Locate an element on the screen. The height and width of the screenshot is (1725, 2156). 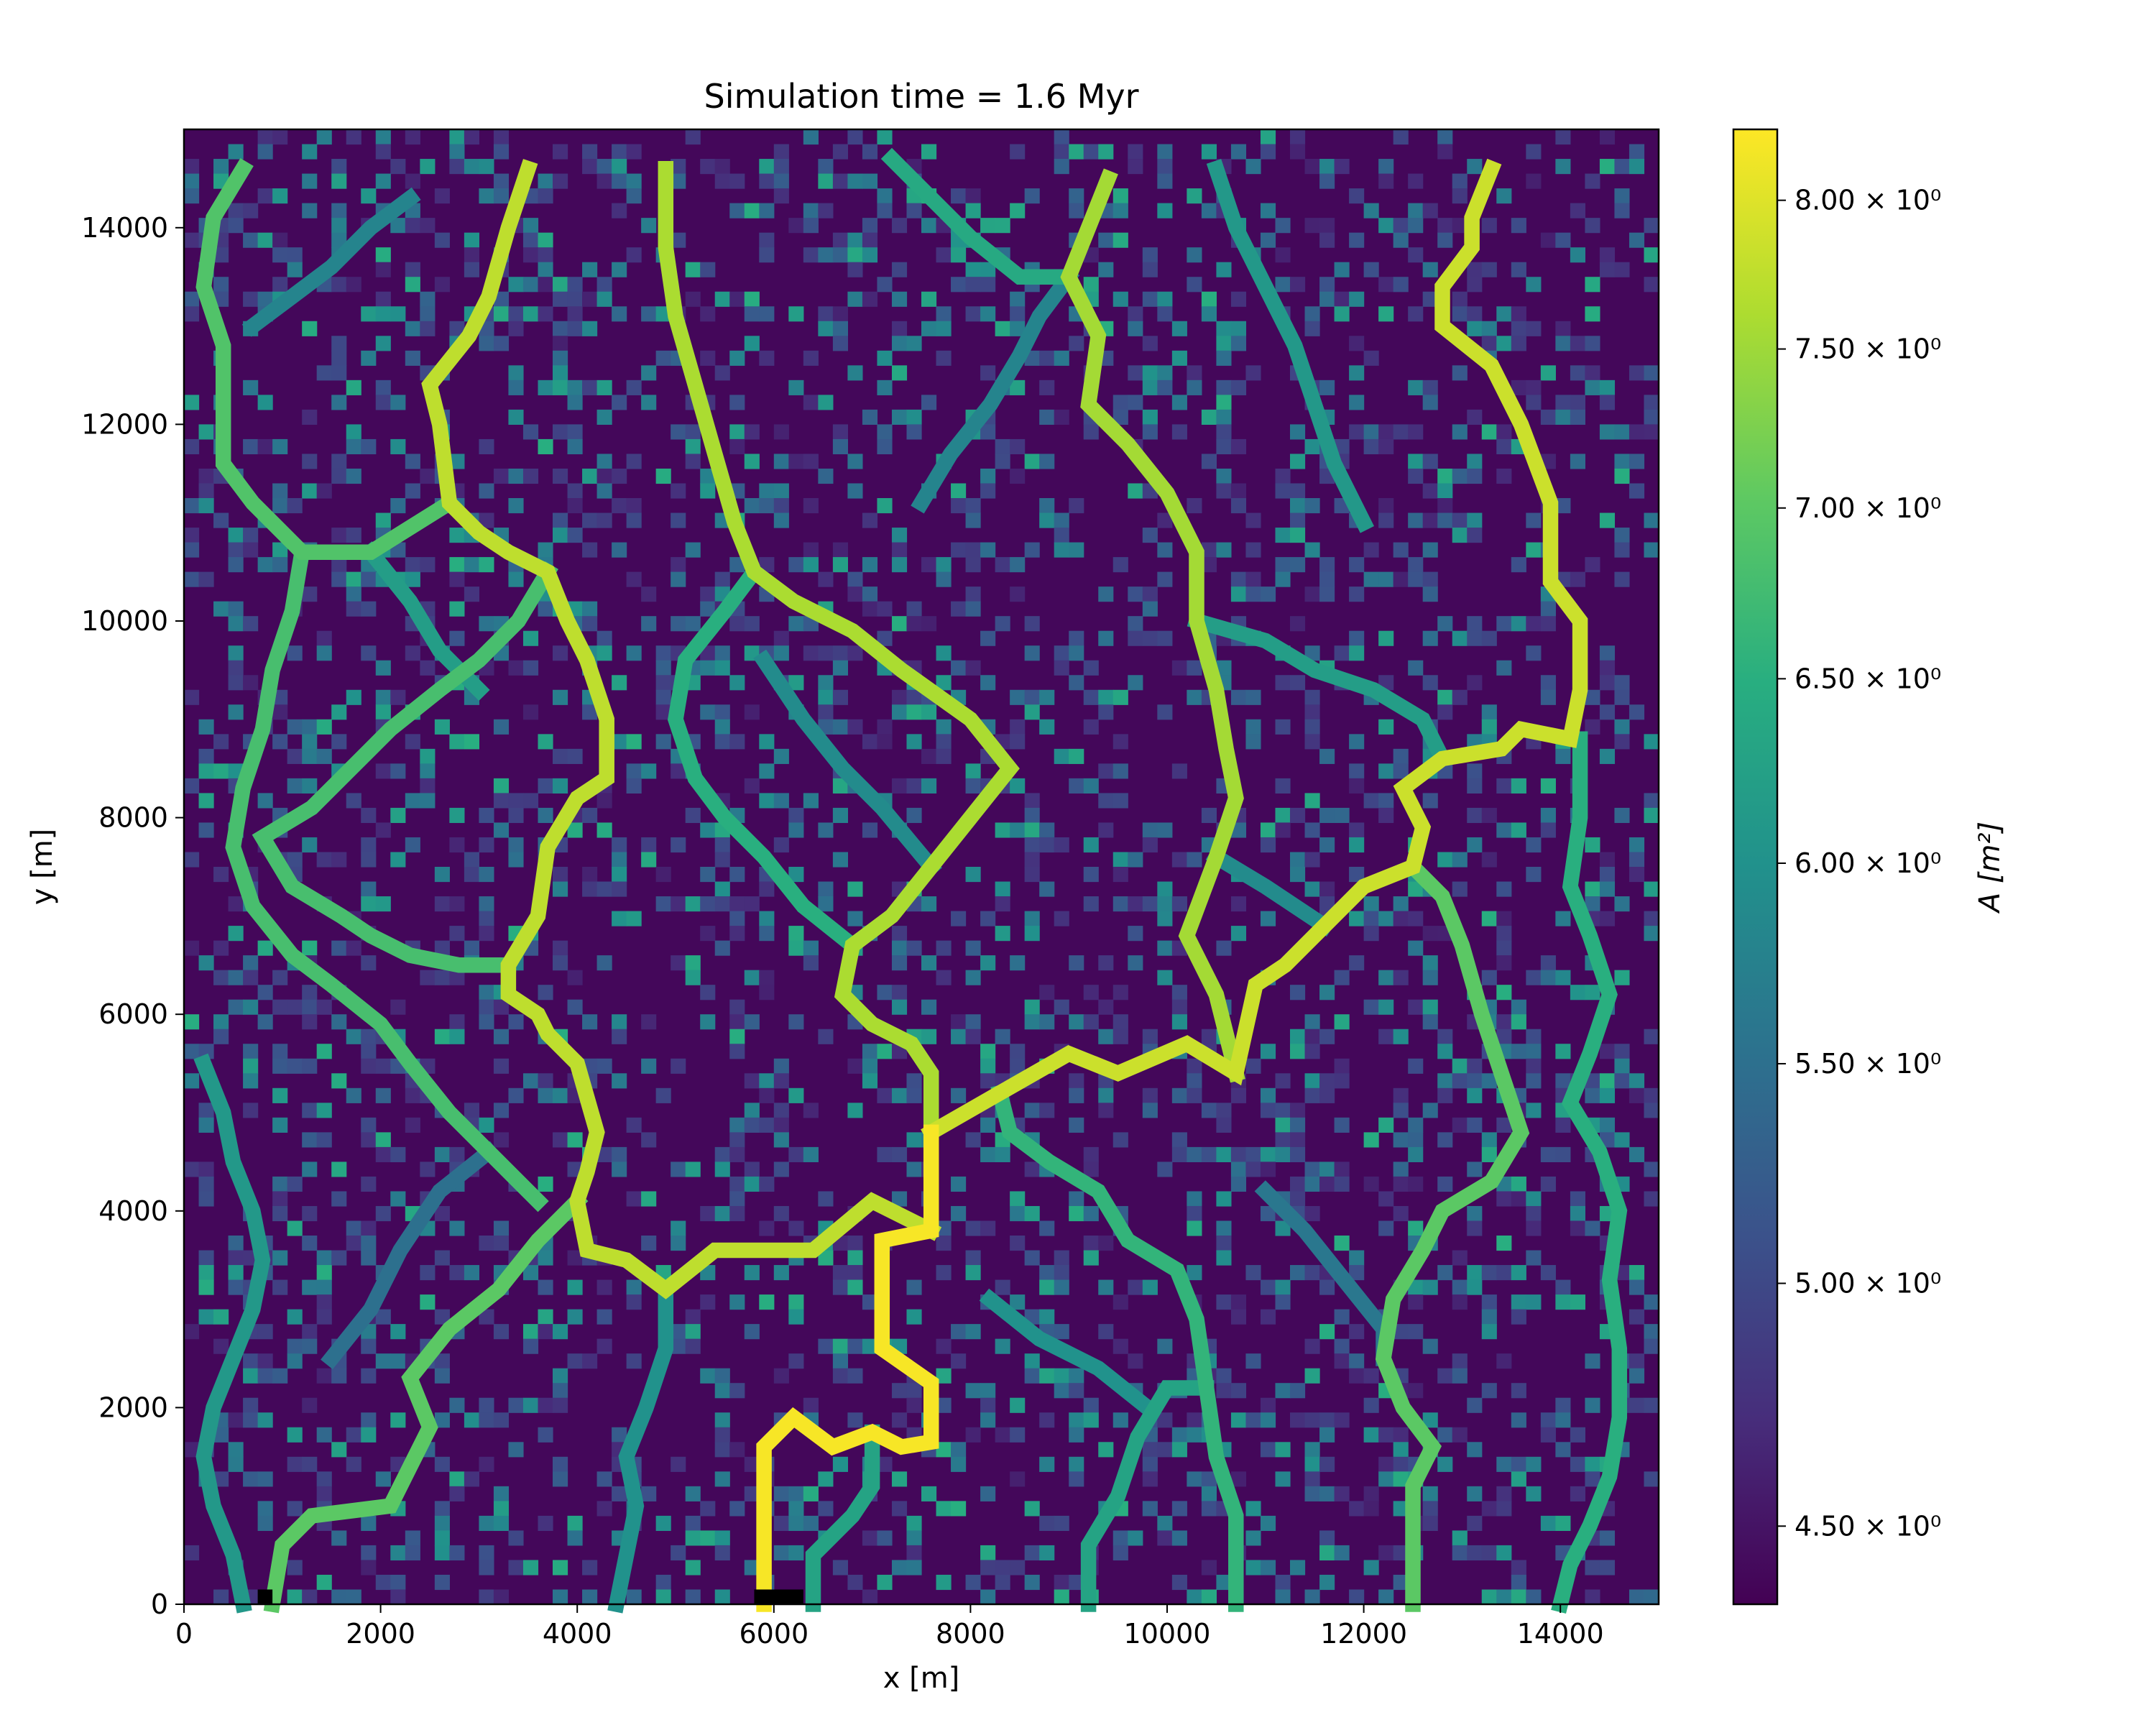
y-axis-label: y [m] is located at coordinates (42, 867).